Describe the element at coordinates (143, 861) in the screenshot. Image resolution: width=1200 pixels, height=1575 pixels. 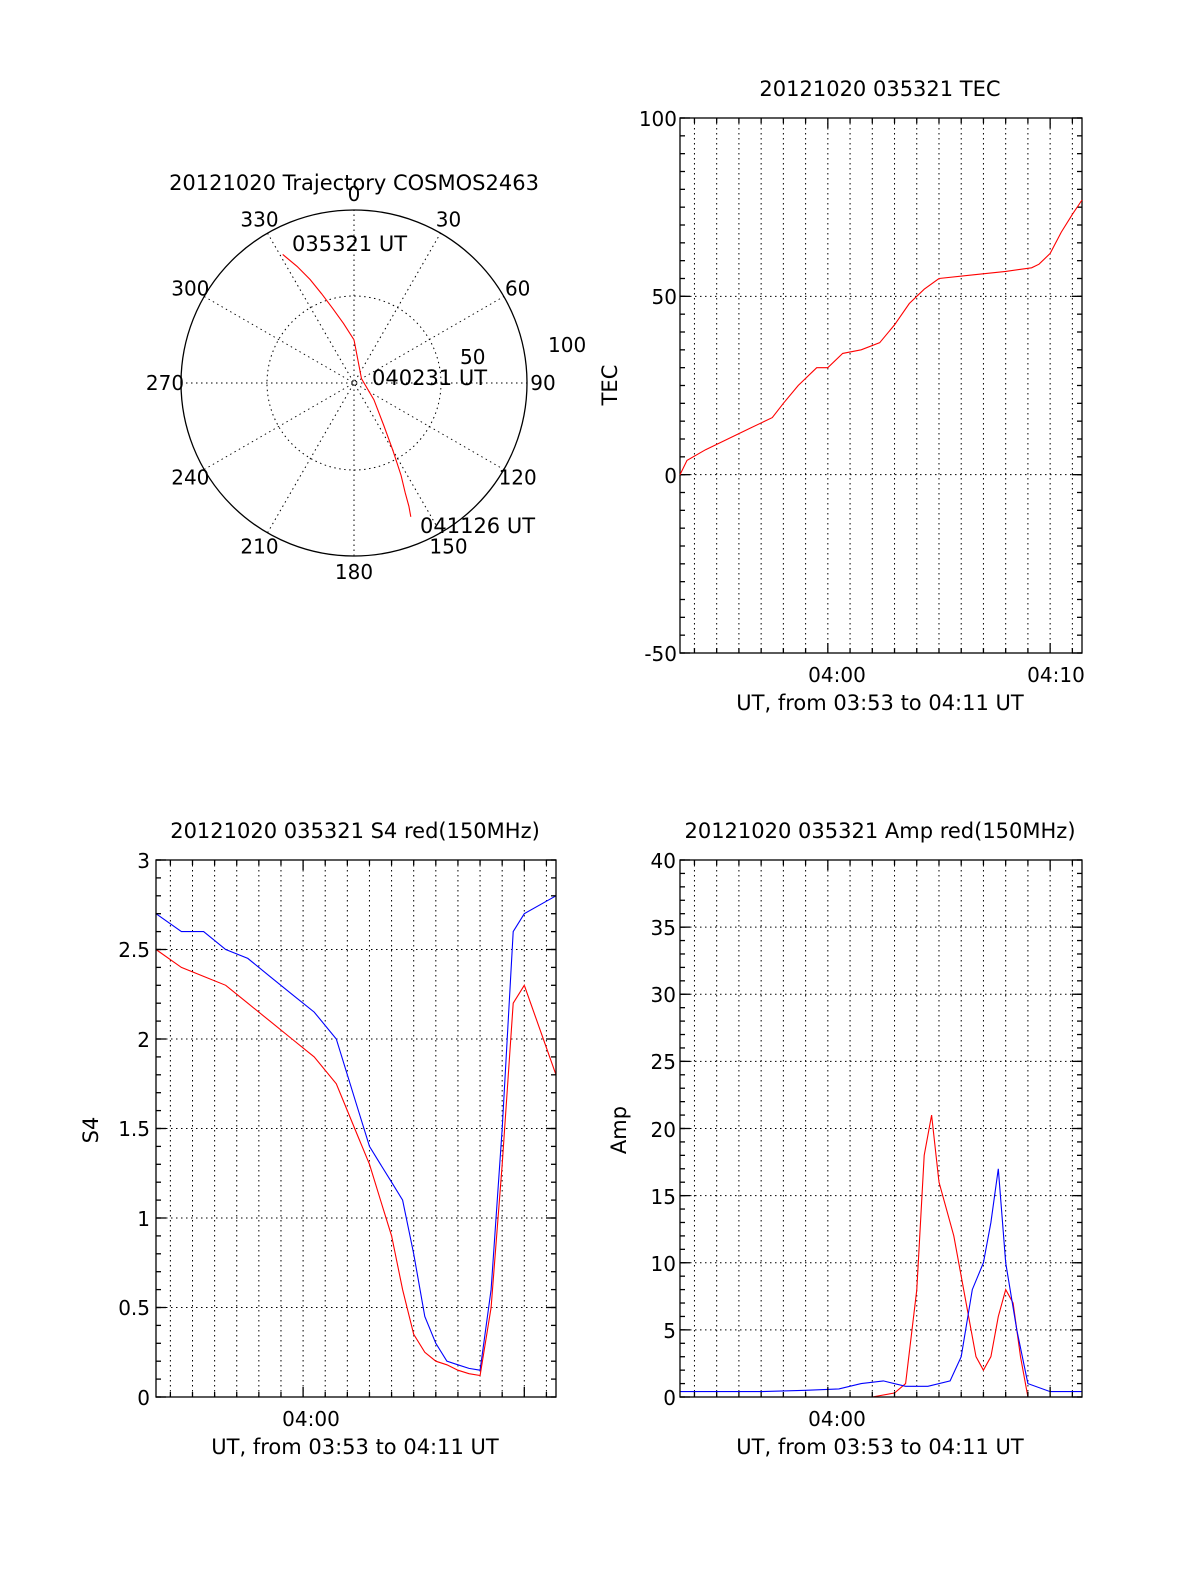
I see `s4-ytick-3: 3` at that location.